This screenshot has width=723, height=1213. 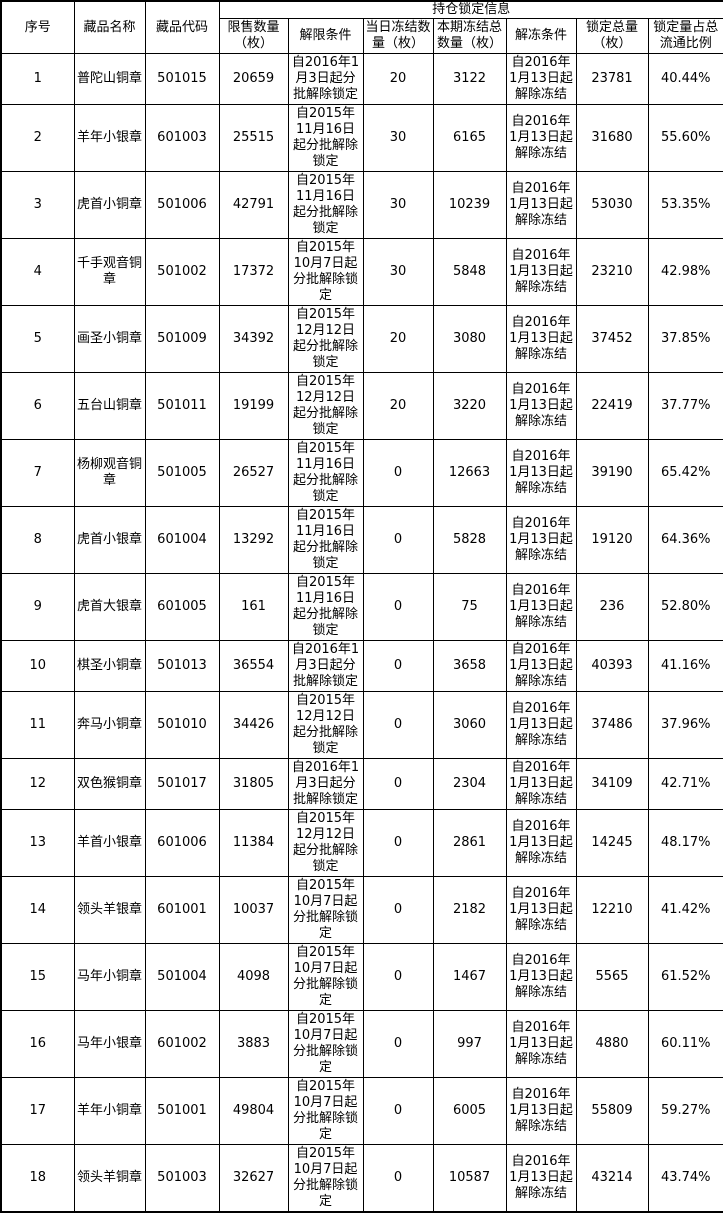 I want to click on cell-lock_ratio: 41.42%, so click(x=685, y=909).